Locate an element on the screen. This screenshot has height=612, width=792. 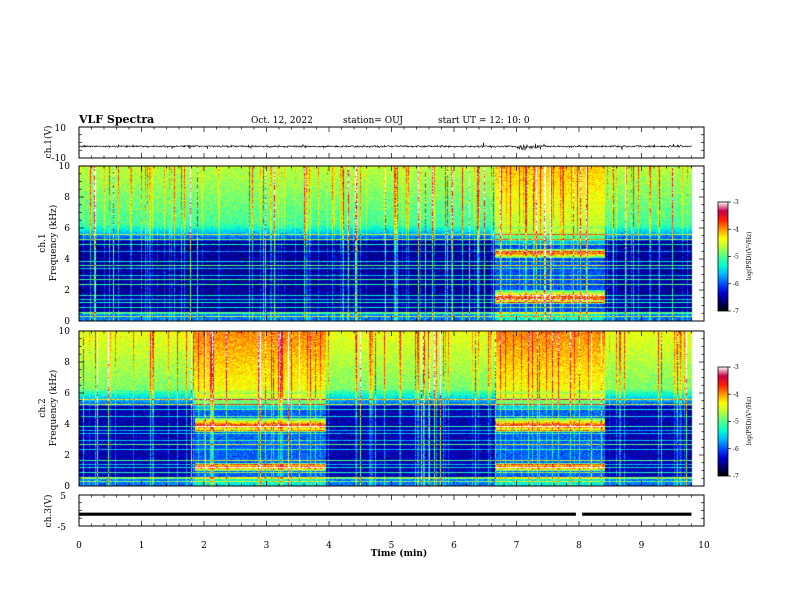
ch1-waveform-panel: 10 -10 ch.1(V) is located at coordinates (374, 144).